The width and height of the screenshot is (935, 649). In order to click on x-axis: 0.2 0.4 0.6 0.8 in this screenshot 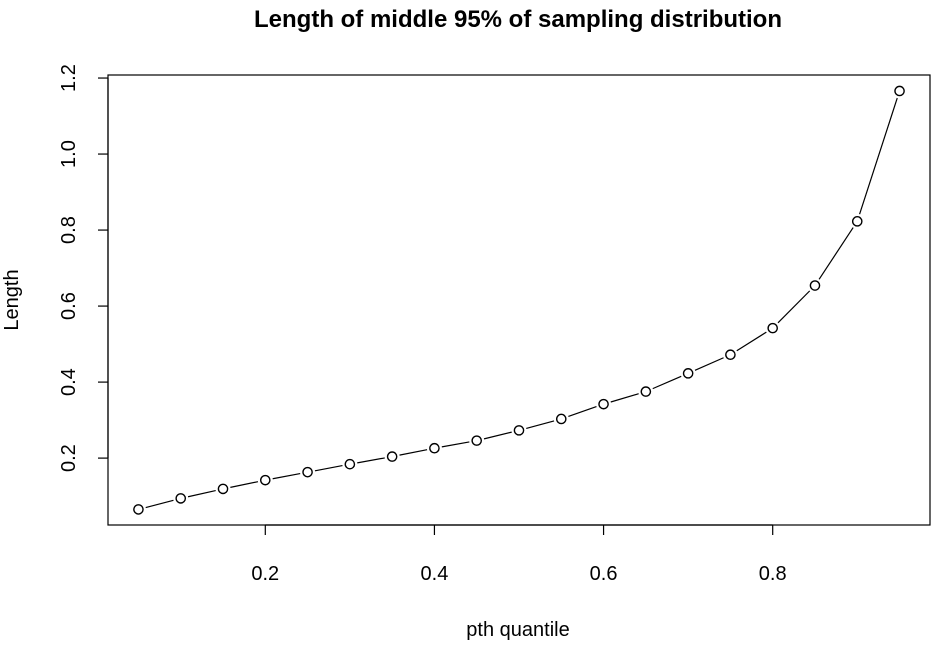, I will do `click(519, 554)`.